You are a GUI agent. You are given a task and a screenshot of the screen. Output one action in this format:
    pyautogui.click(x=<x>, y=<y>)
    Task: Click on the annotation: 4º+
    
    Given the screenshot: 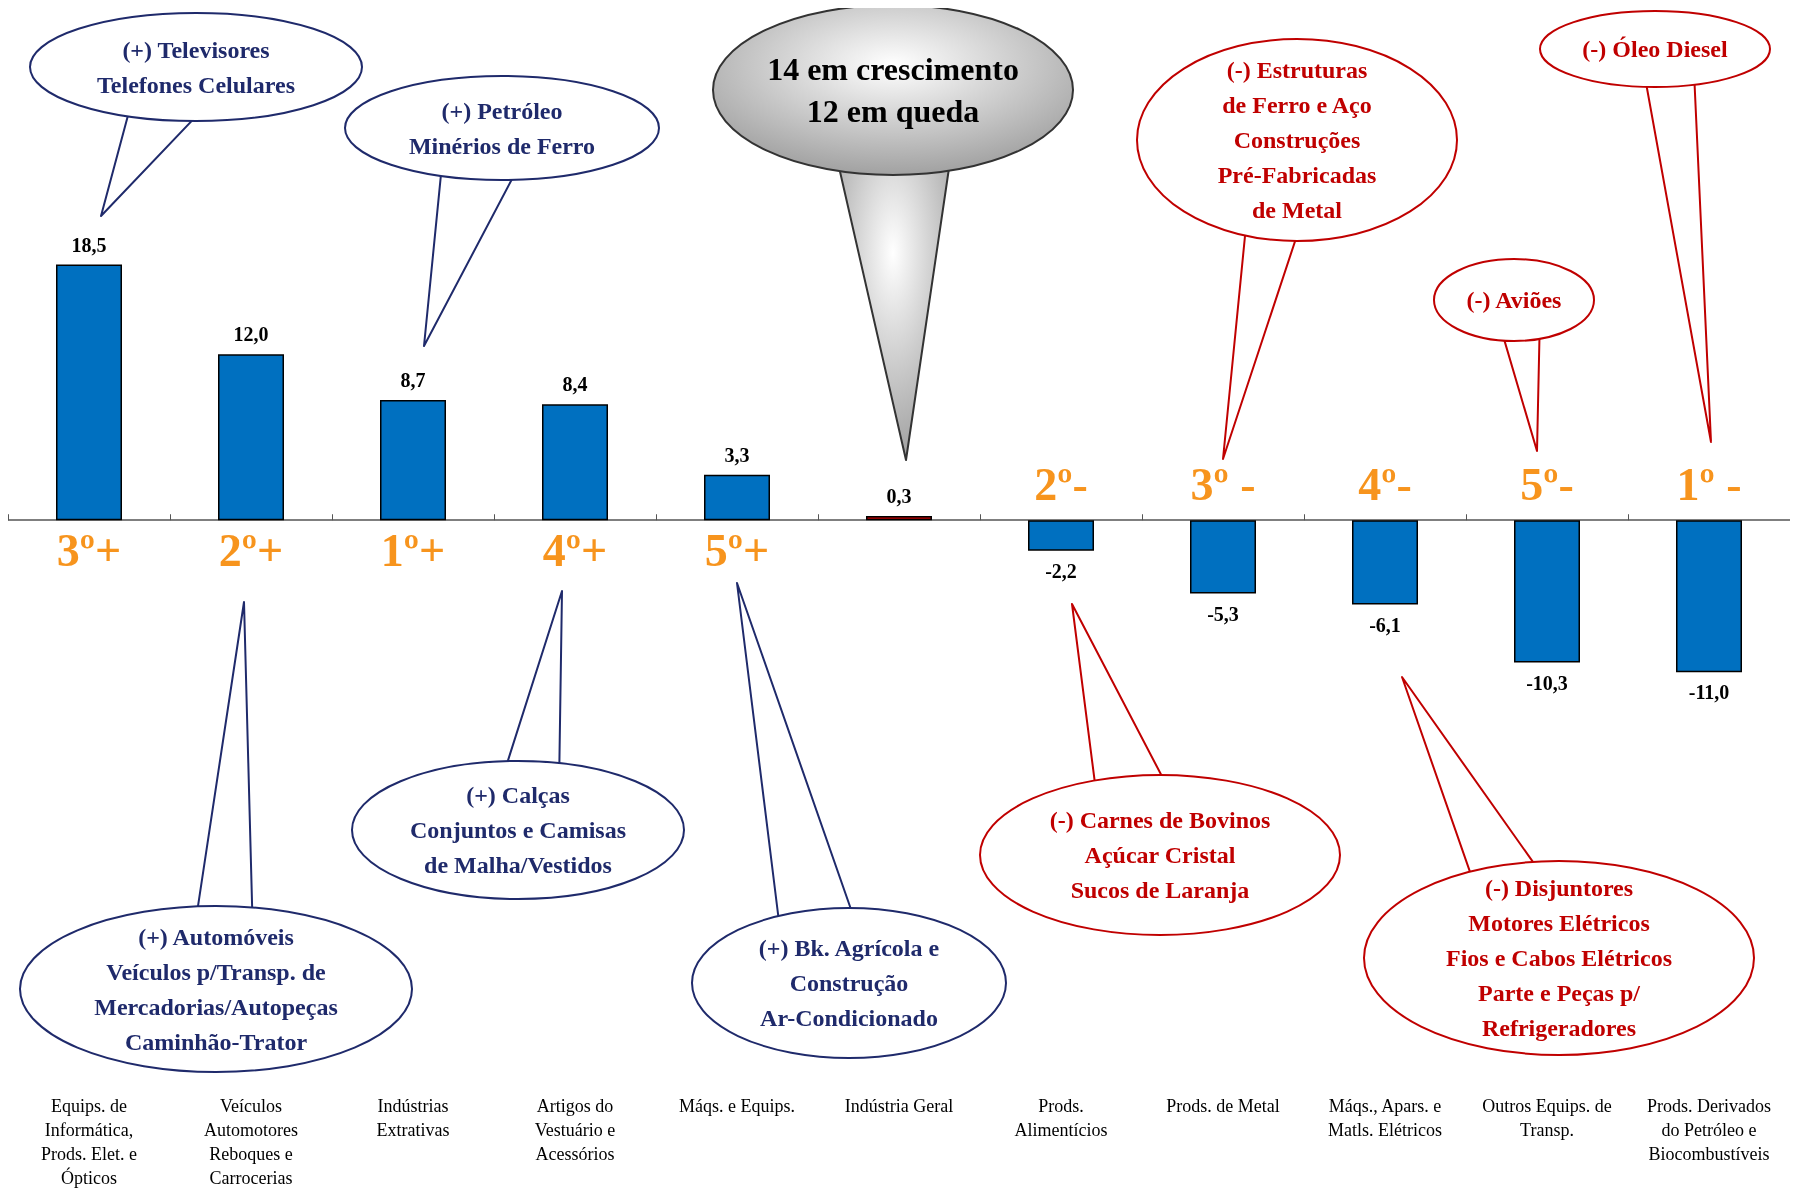 What is the action you would take?
    pyautogui.click(x=575, y=550)
    